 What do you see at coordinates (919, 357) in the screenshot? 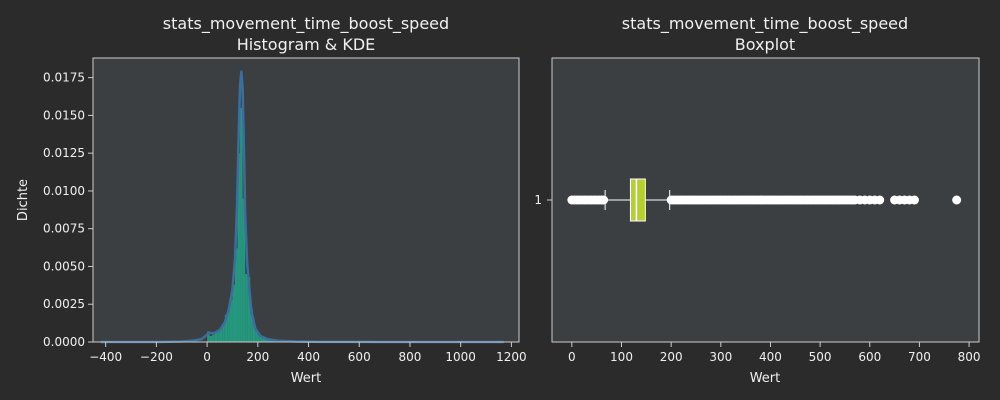
I see `boxplot-x-tick-label: 700` at bounding box center [919, 357].